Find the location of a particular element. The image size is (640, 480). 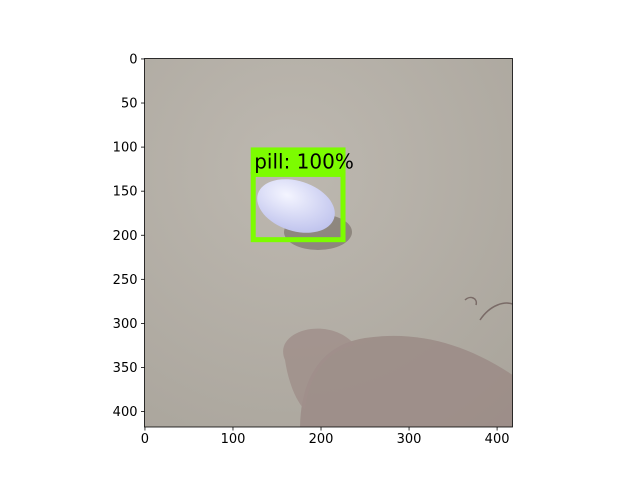

y-tick-label: 100 is located at coordinates (125, 148).